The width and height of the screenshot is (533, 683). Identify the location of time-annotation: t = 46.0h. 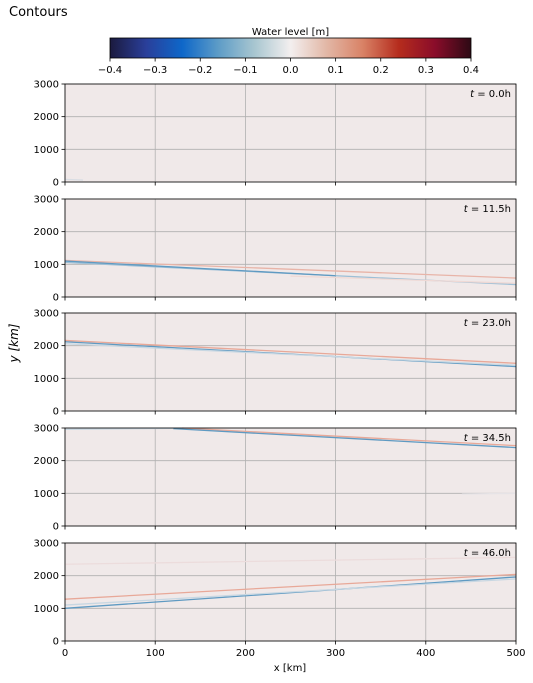
(487, 553).